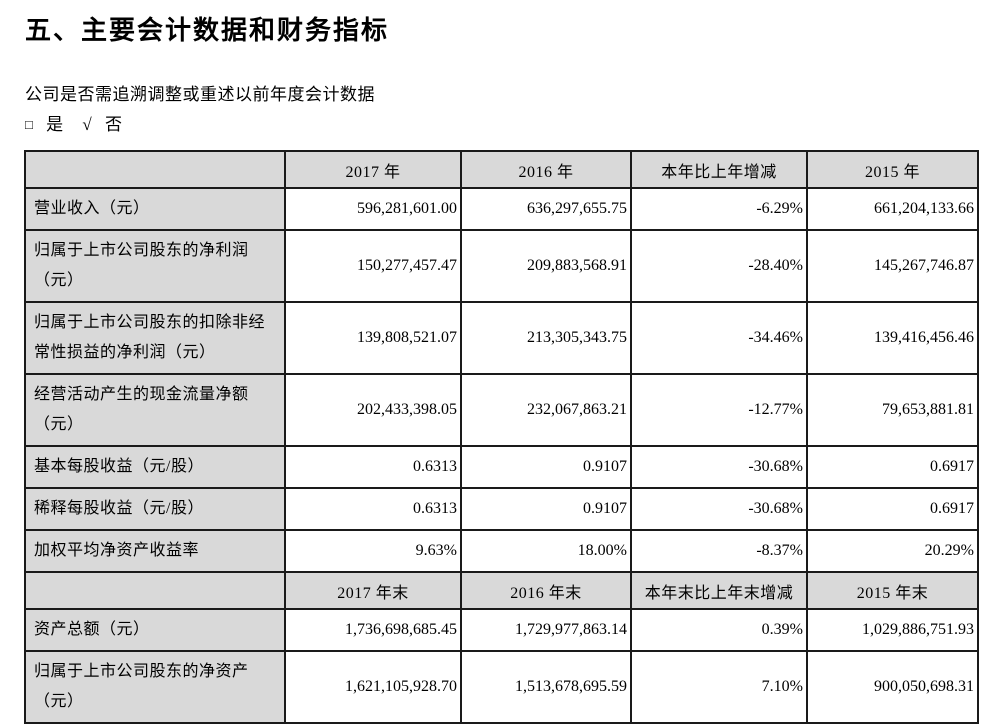 The width and height of the screenshot is (1000, 724). Describe the element at coordinates (155, 687) in the screenshot. I see `row-label: 归属于上市公司股东的净资产（元）` at that location.